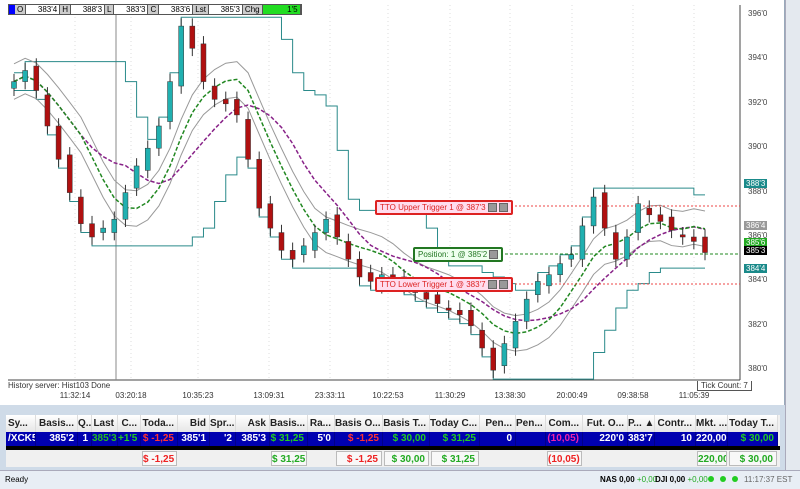 This screenshot has width=800, height=489. What do you see at coordinates (253, 423) in the screenshot?
I see `column-header: Ask` at bounding box center [253, 423].